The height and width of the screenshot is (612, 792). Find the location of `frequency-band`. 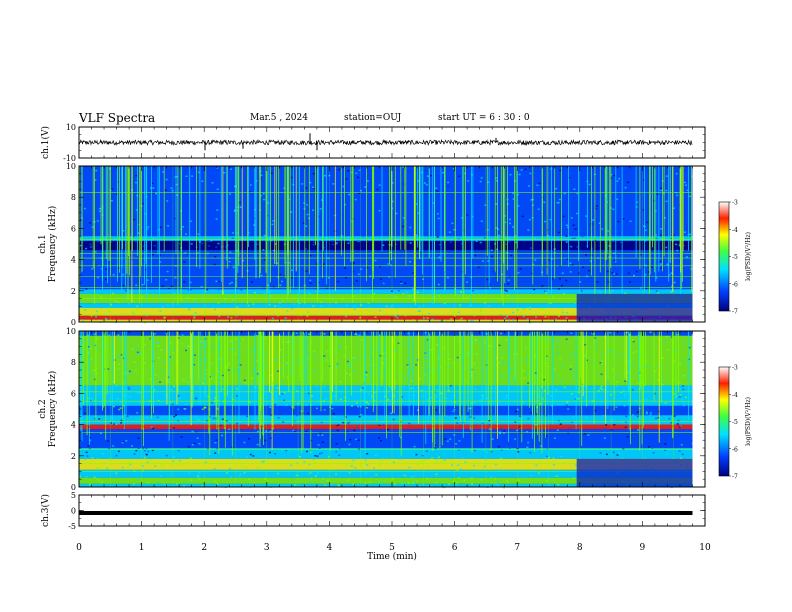

frequency-band is located at coordinates (386, 238).